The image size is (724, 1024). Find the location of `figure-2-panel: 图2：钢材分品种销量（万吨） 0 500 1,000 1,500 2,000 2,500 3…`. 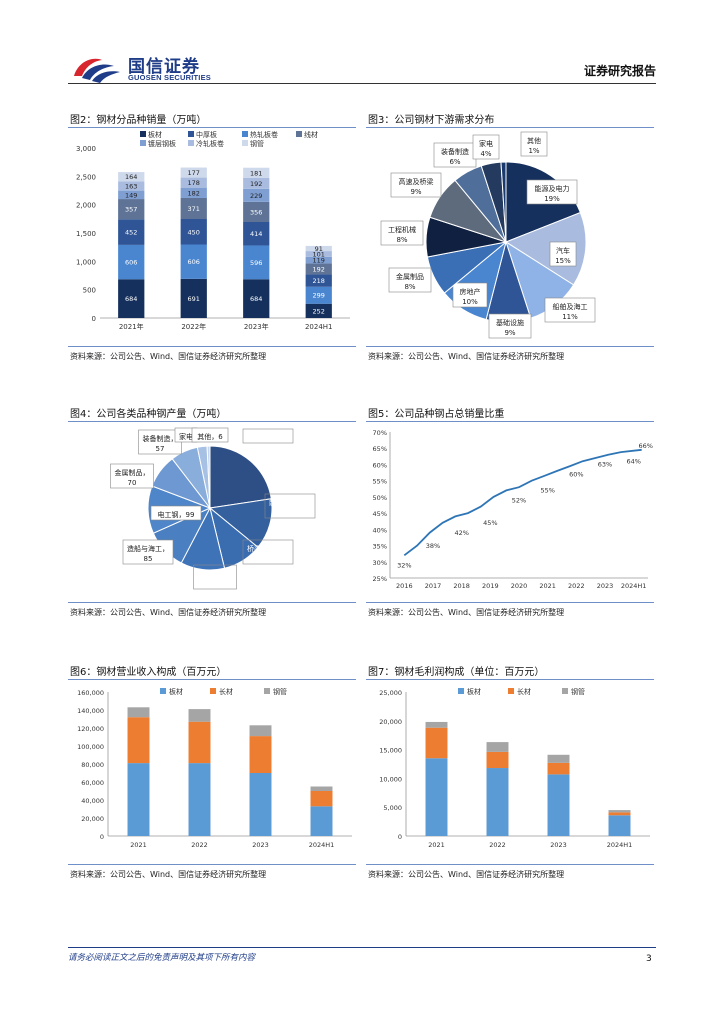

figure-2-panel: 图2：钢材分品种销量（万吨） 0 500 1,000 1,500 2,000 2,500 3… is located at coordinates (212, 237).